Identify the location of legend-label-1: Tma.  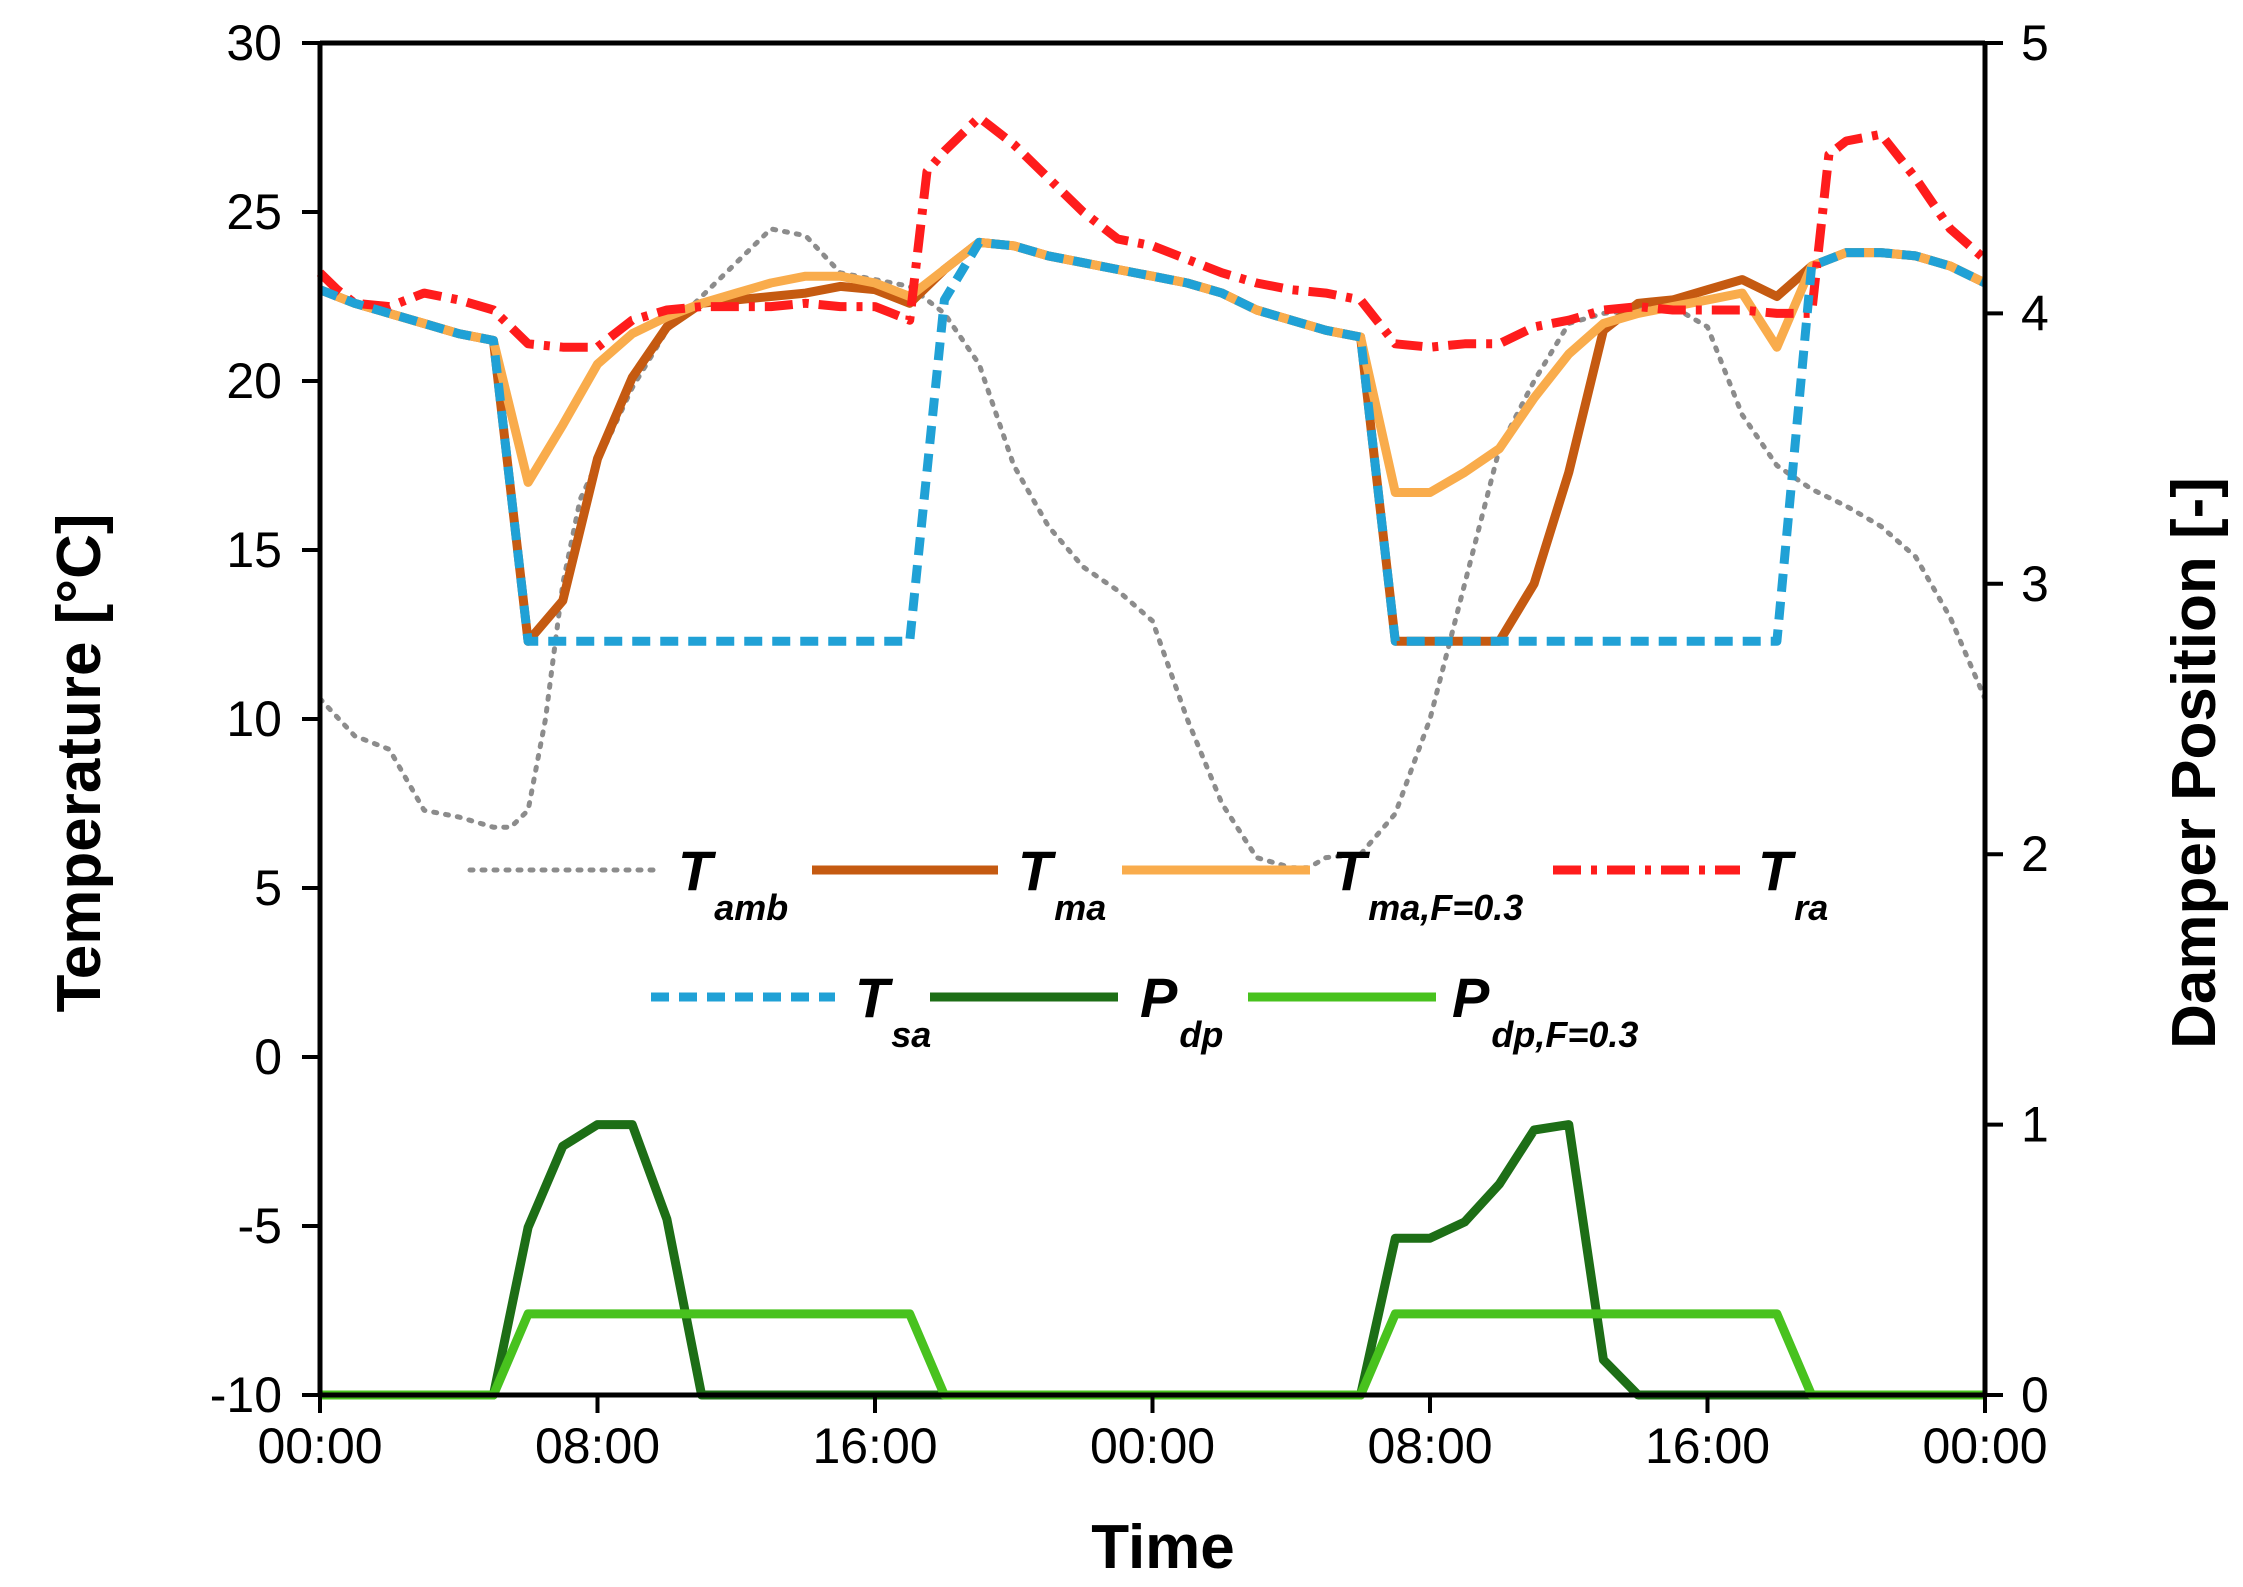
(1062, 883).